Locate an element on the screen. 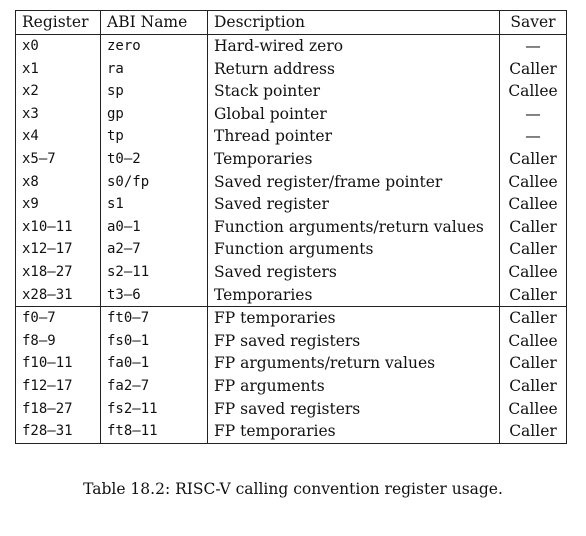 The height and width of the screenshot is (536, 586). register-cell: f12–17 is located at coordinates (58, 386).